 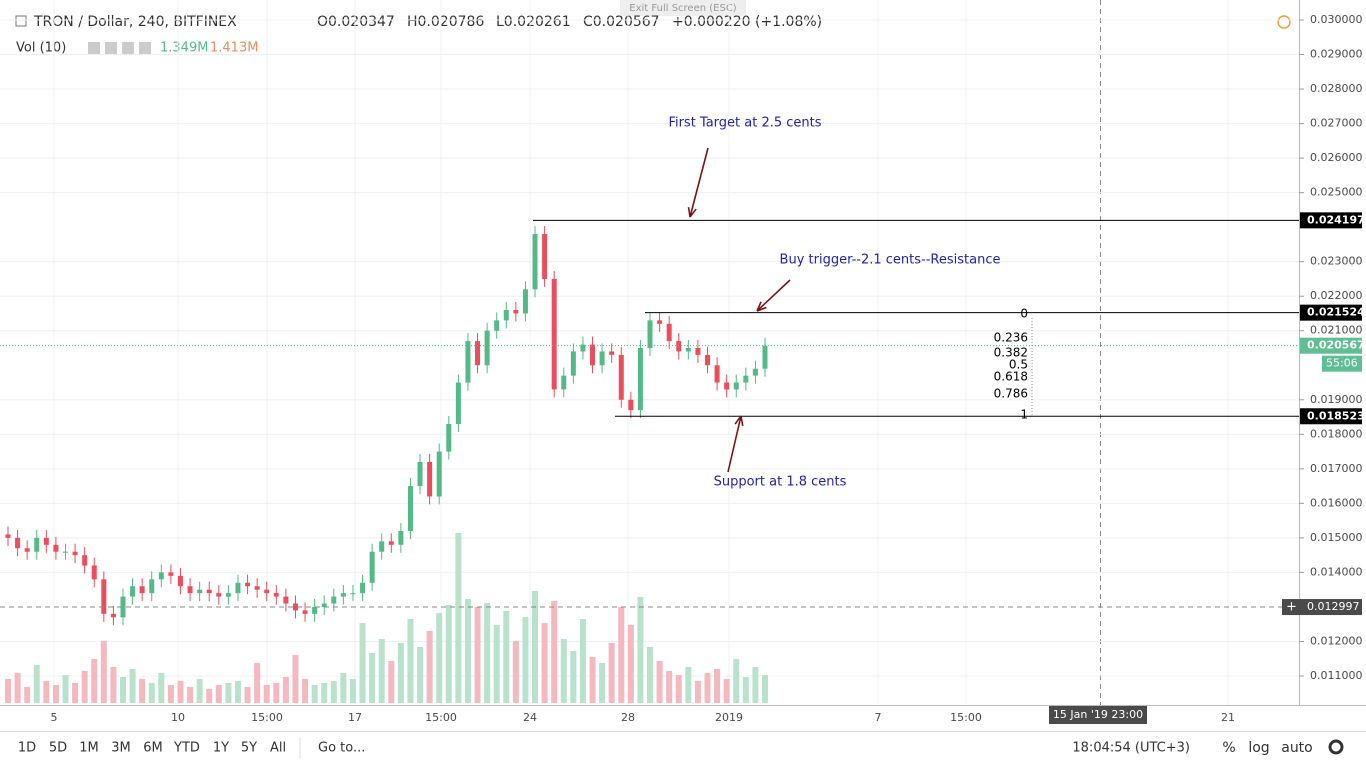 I want to click on auto-button: auto, so click(x=1297, y=748).